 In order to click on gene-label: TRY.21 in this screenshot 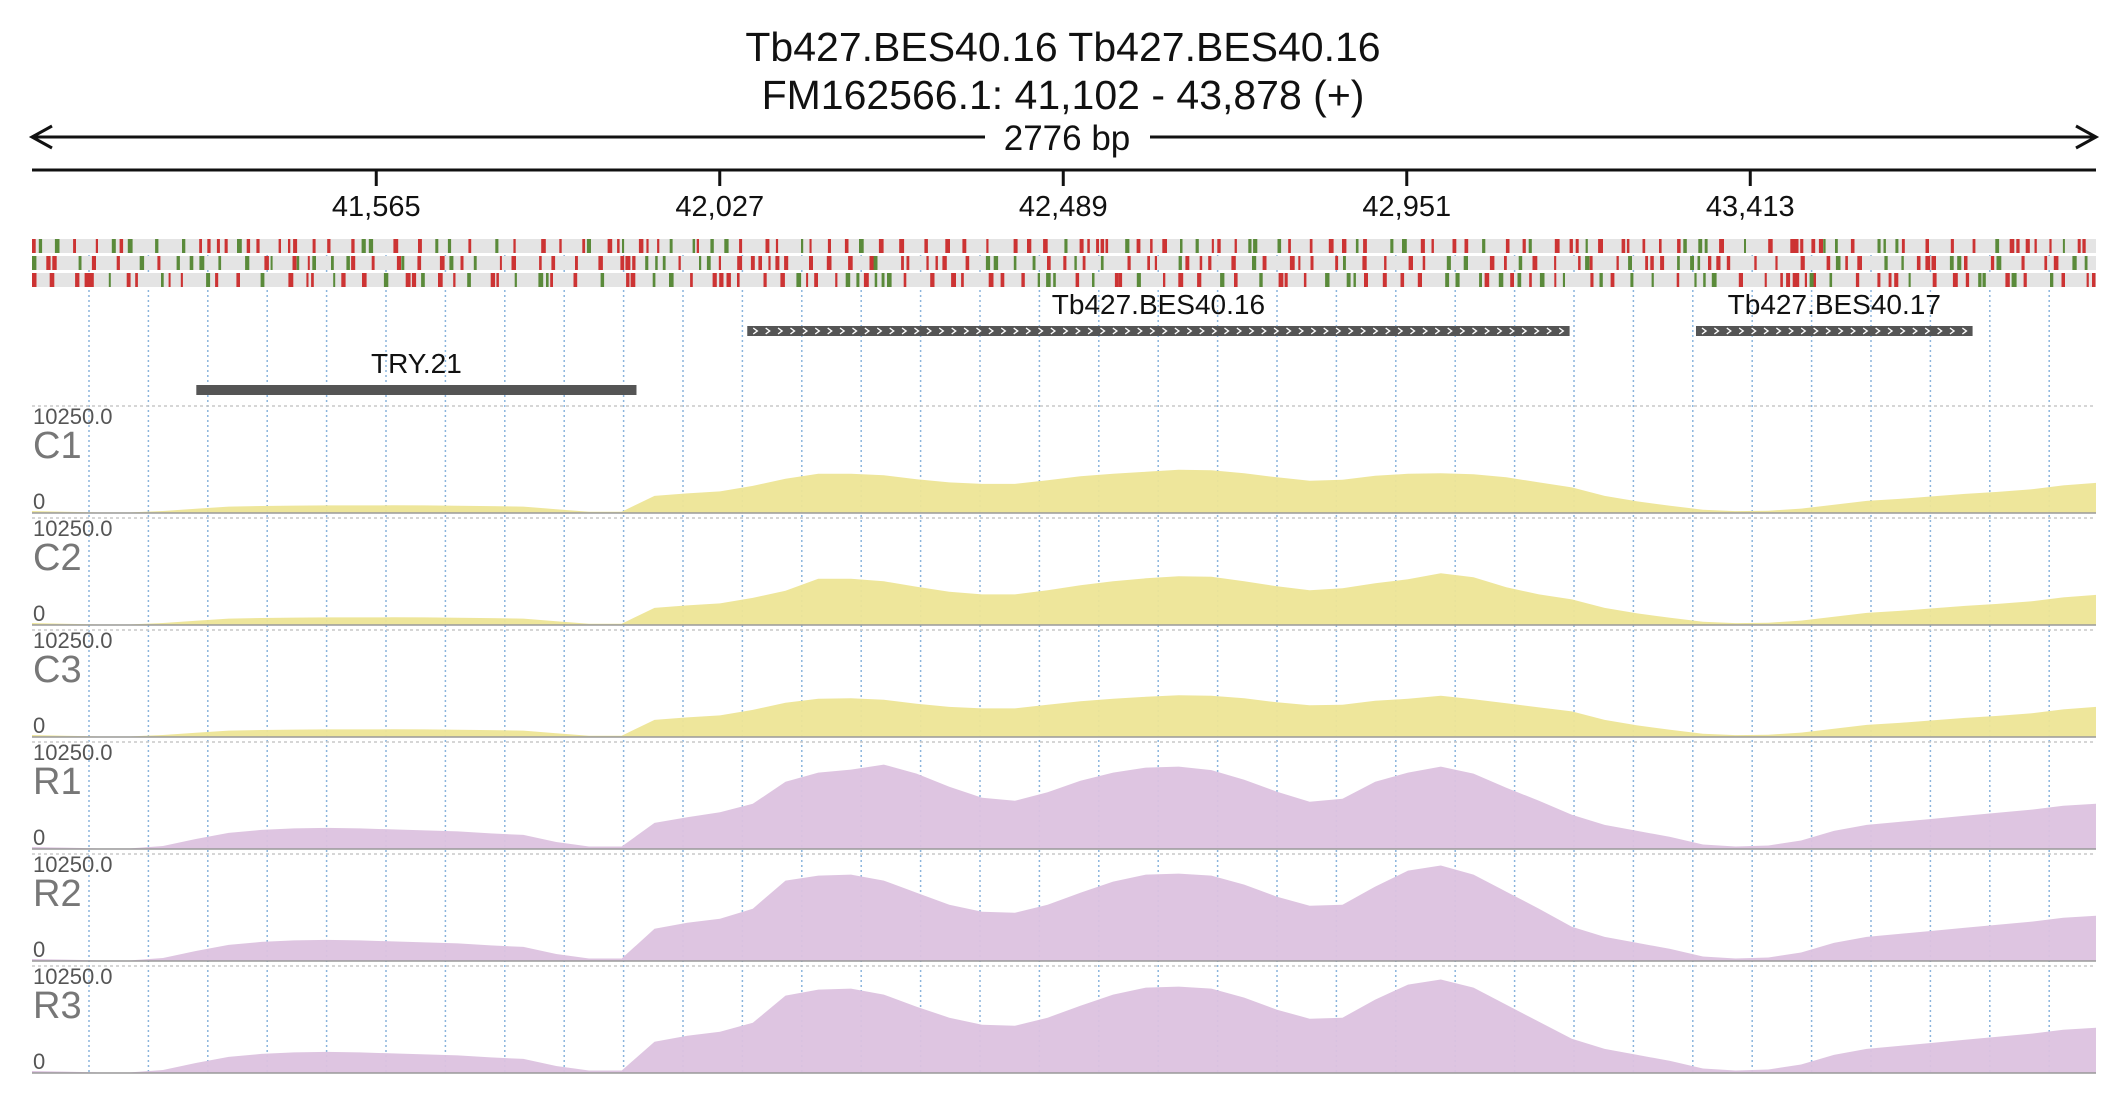, I will do `click(416, 363)`.